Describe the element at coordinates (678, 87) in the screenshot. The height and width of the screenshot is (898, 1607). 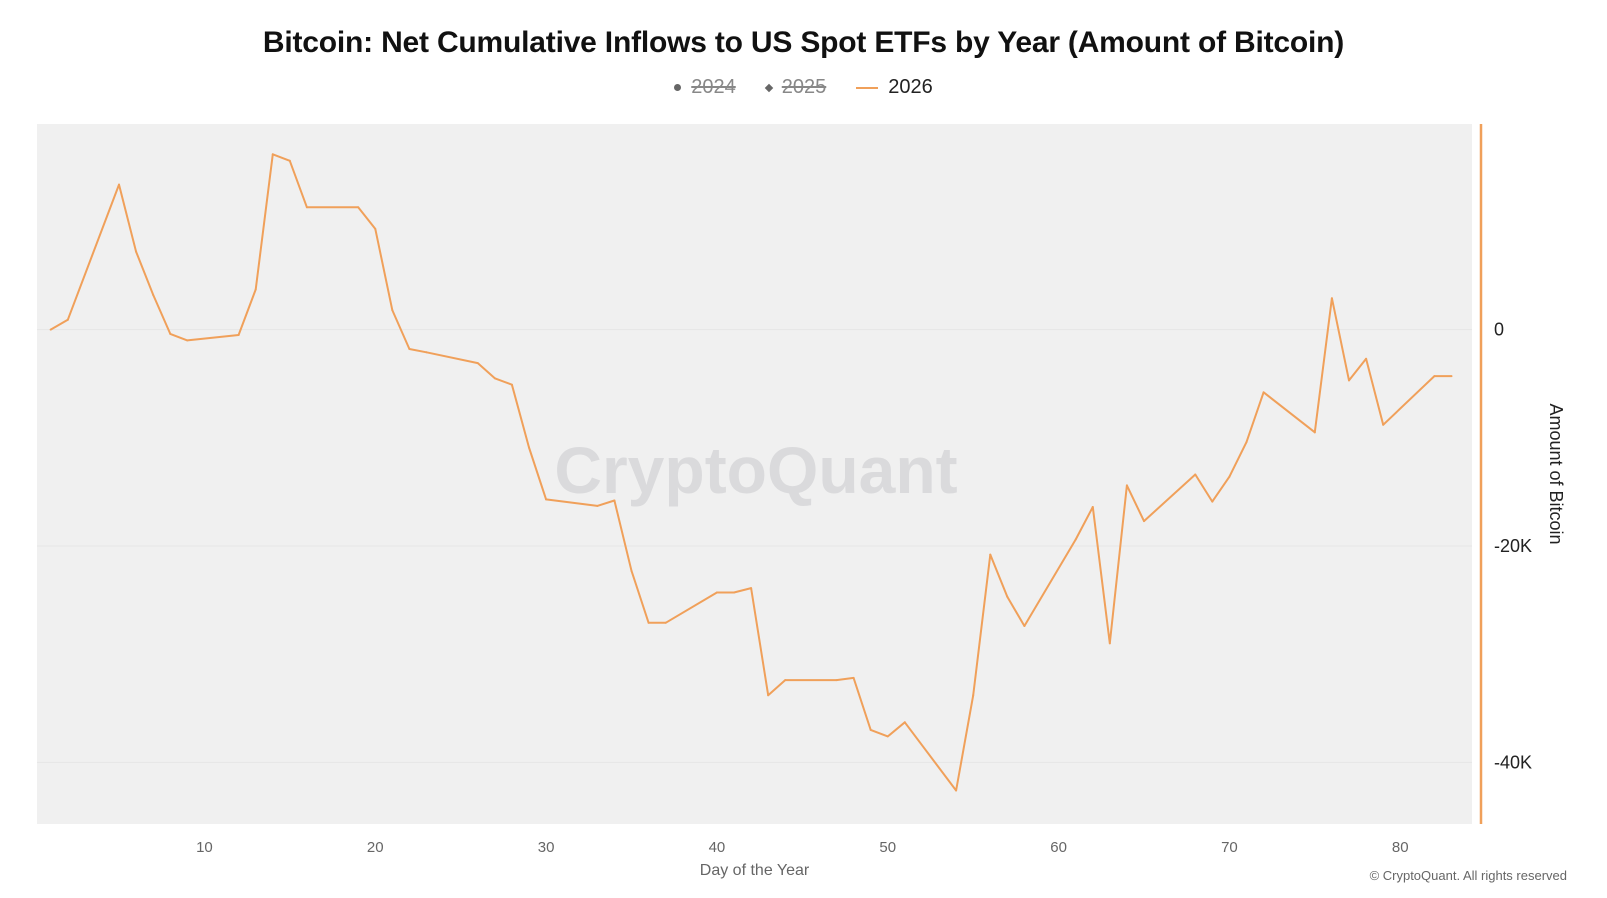
I see `dot-marker-icon` at that location.